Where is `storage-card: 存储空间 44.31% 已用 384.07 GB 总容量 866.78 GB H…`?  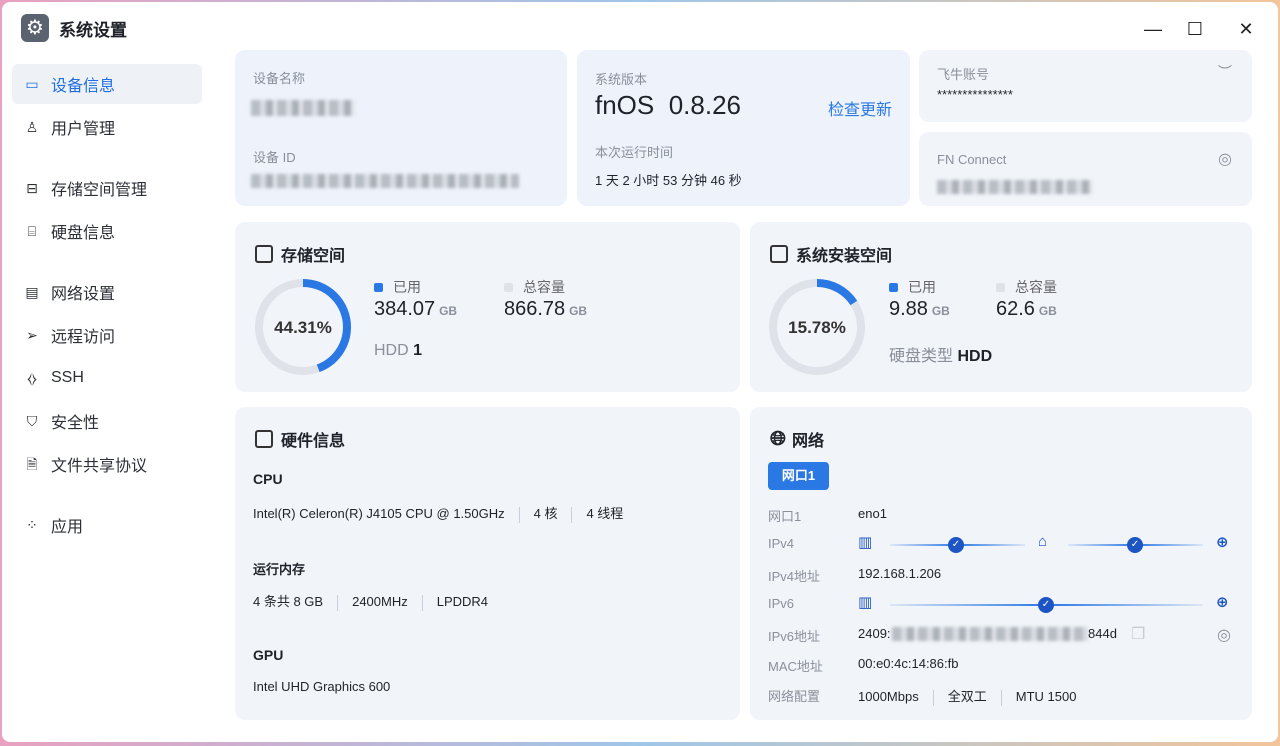
storage-card: 存储空间 44.31% 已用 384.07 GB 总容量 866.78 GB H… is located at coordinates (487, 307).